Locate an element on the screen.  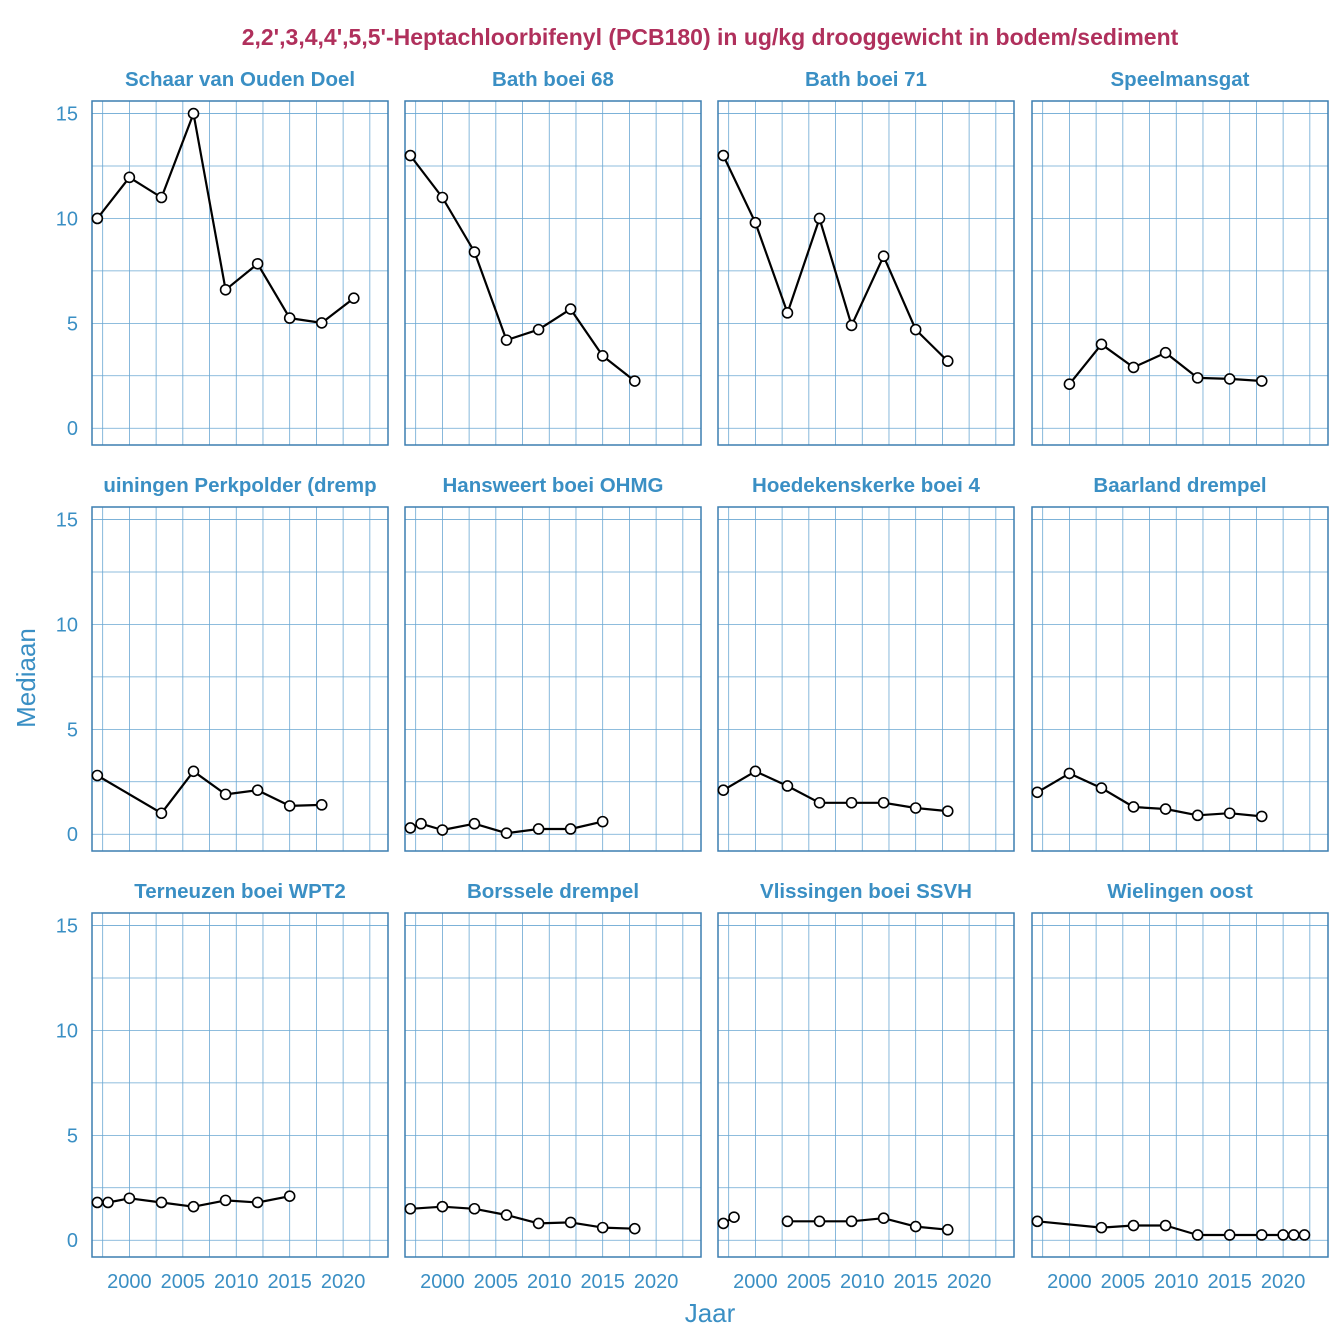
panel-speelmansgat: Speelmansgat is located at coordinates (1180, 257).